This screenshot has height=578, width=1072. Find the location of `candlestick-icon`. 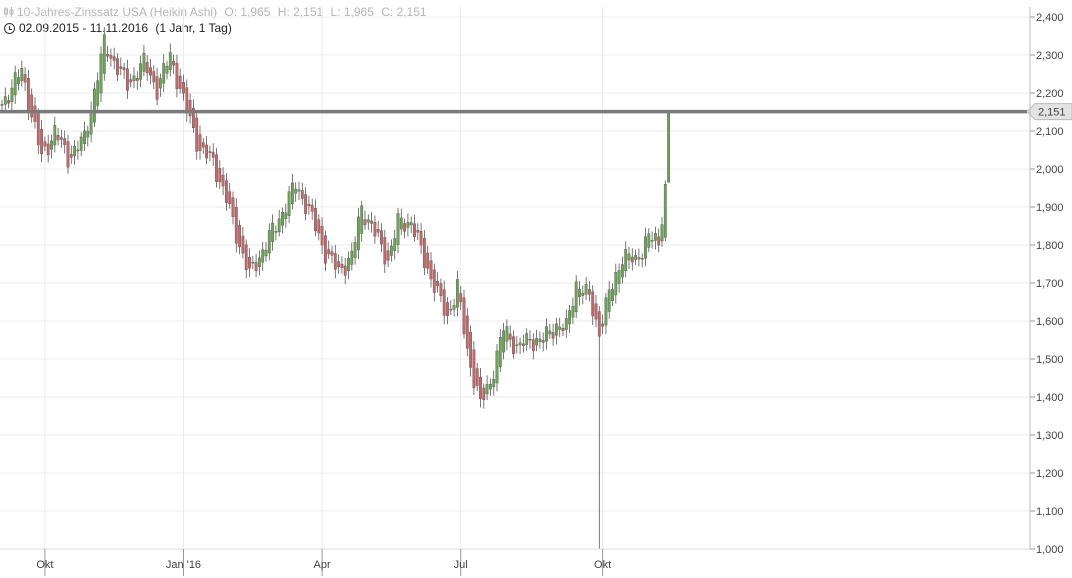

candlestick-icon is located at coordinates (9, 12).